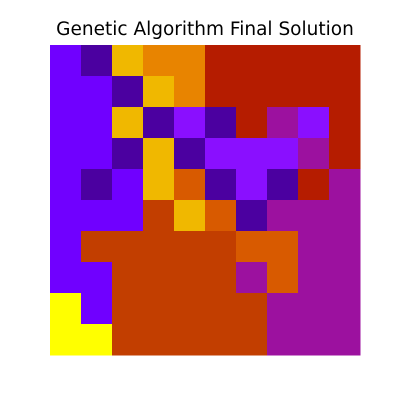 This screenshot has height=400, width=400. What do you see at coordinates (205, 29) in the screenshot?
I see `chart-title: Genetic Algorithm Final Solution` at bounding box center [205, 29].